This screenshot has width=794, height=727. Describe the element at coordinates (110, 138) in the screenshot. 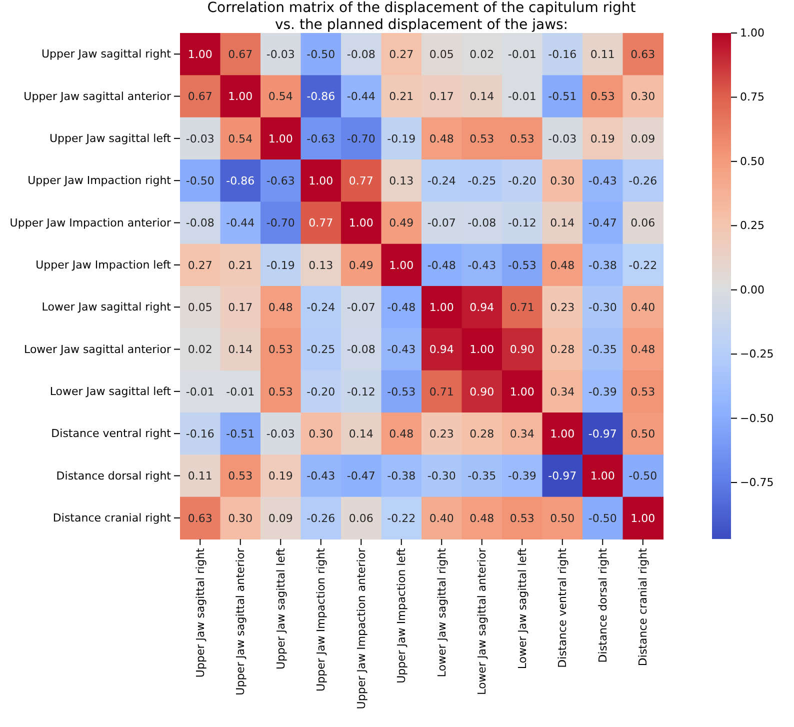

I see `y-tick-label: Upper Jaw sagittal left` at that location.